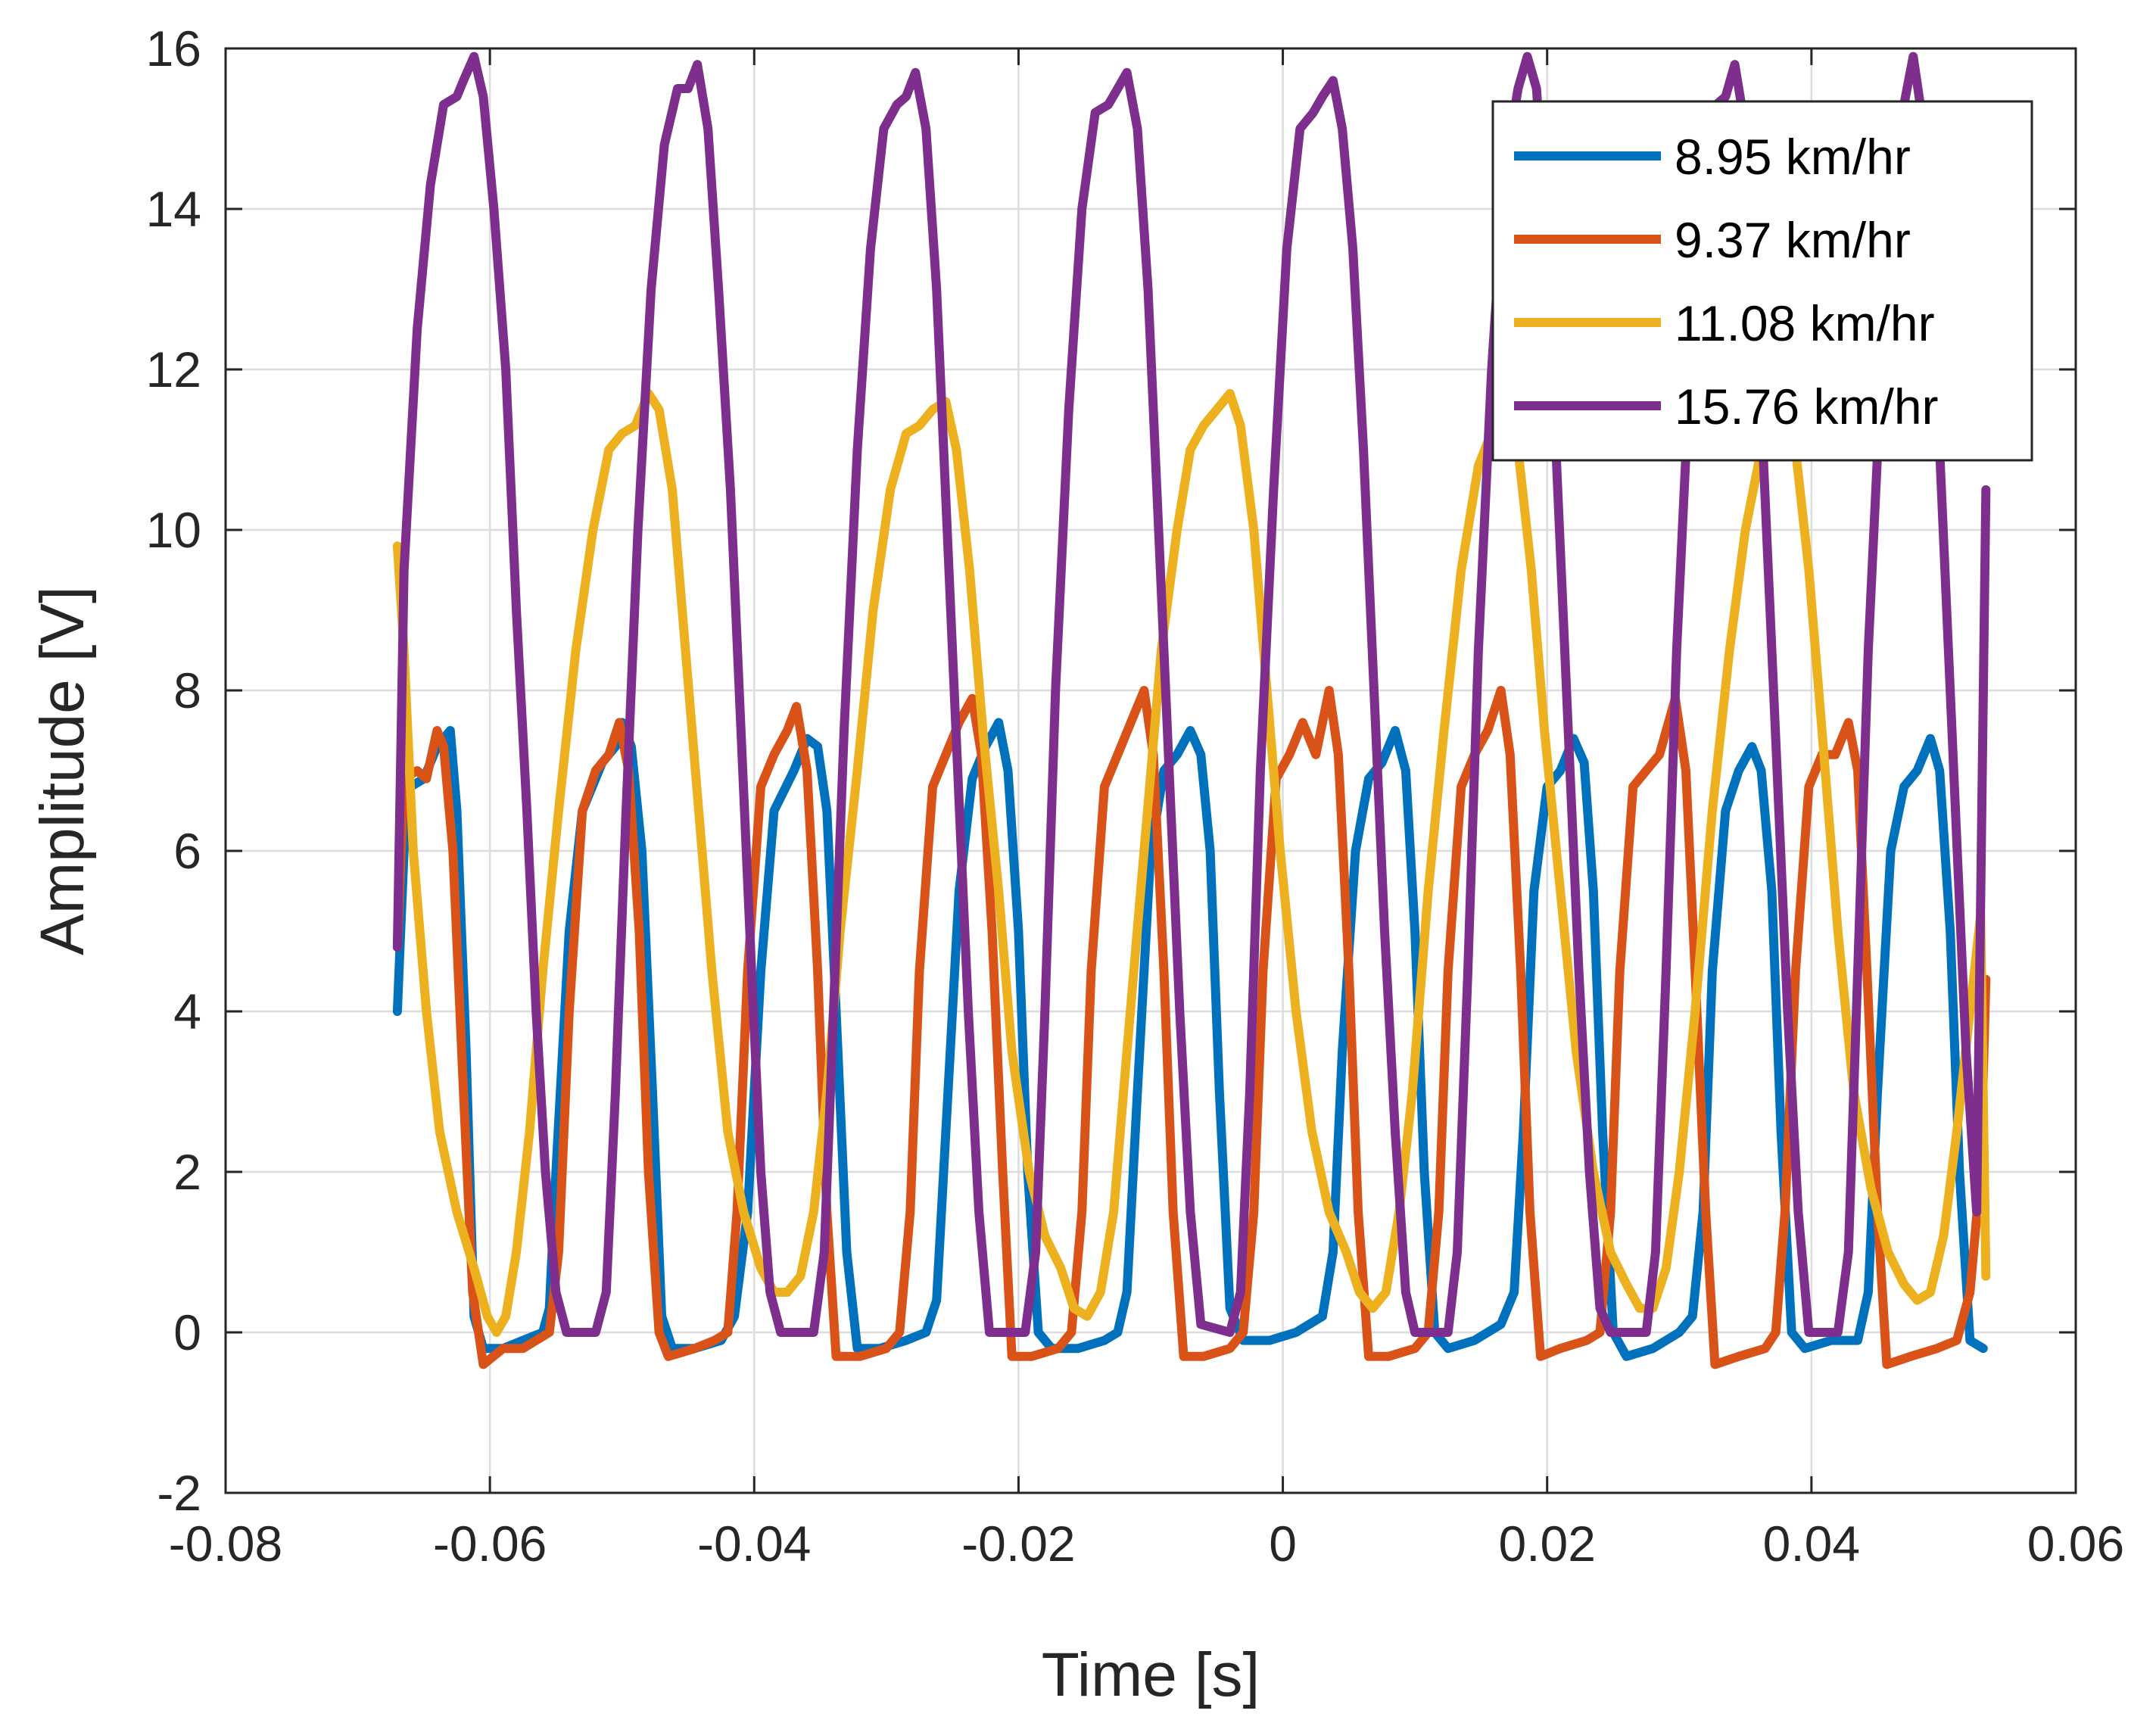 This screenshot has height=1723, width=2156. I want to click on x-tick-label: 0, so click(1283, 1544).